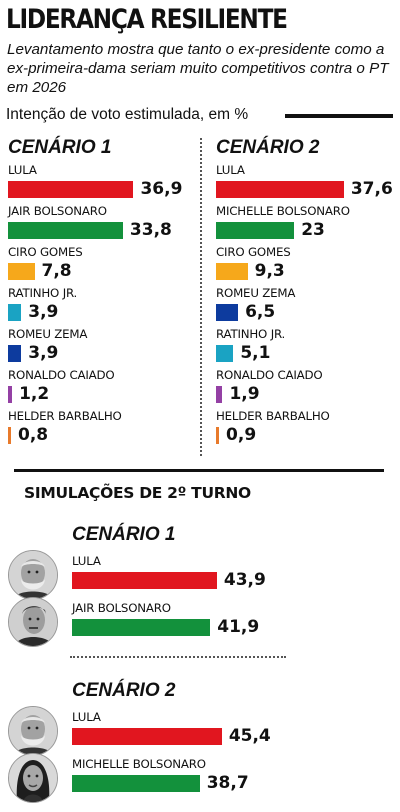  What do you see at coordinates (33, 435) in the screenshot?
I see `value-label-helder-barbalho: 0,8` at bounding box center [33, 435].